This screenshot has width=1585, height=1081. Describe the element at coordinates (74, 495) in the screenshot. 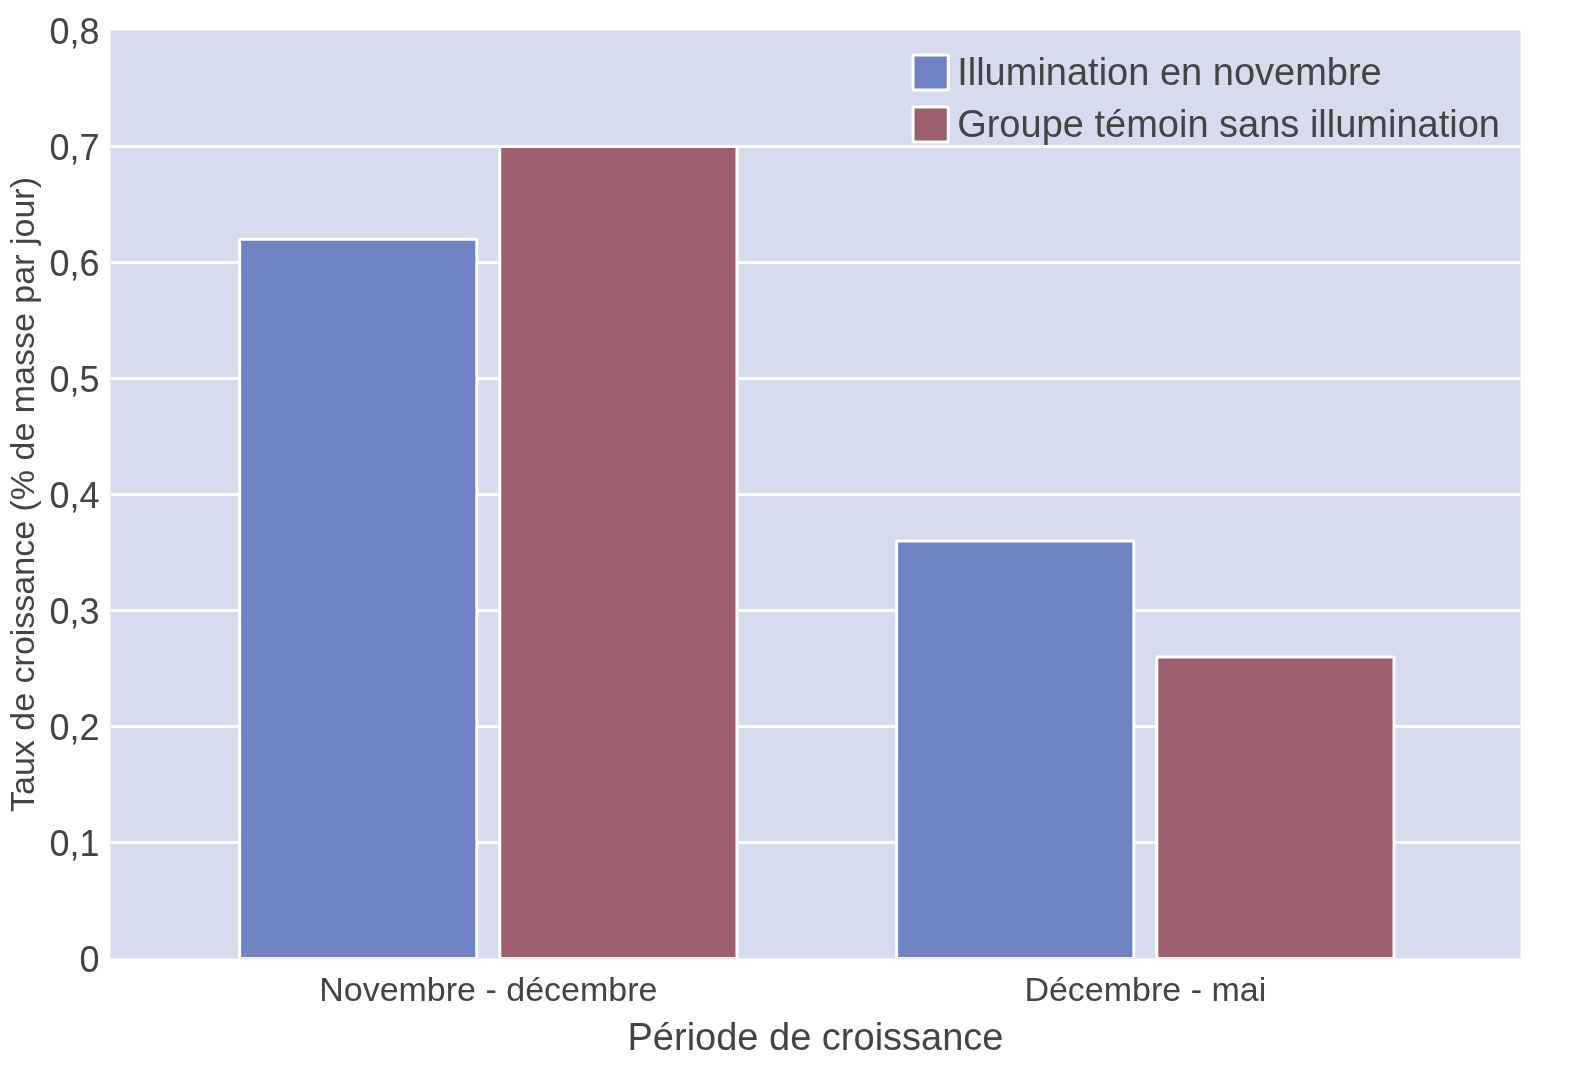

I see `y-tick-label: 0,4` at that location.